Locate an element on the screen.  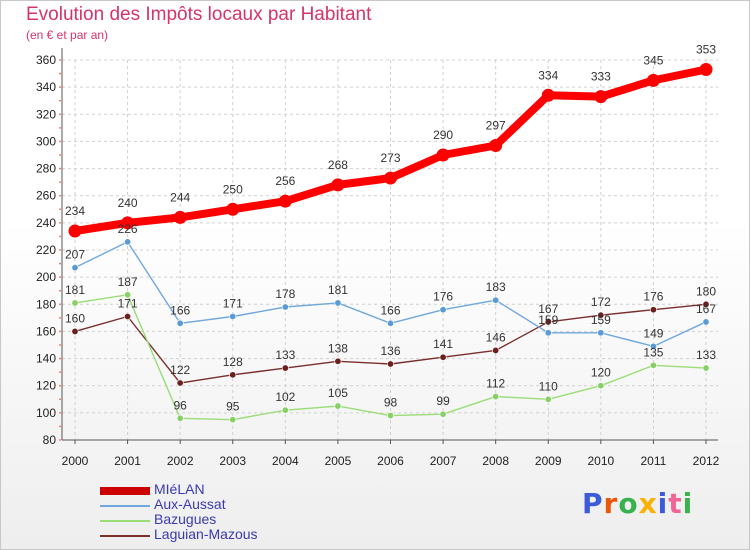
y-tick-label: 180 is located at coordinates (46, 304).